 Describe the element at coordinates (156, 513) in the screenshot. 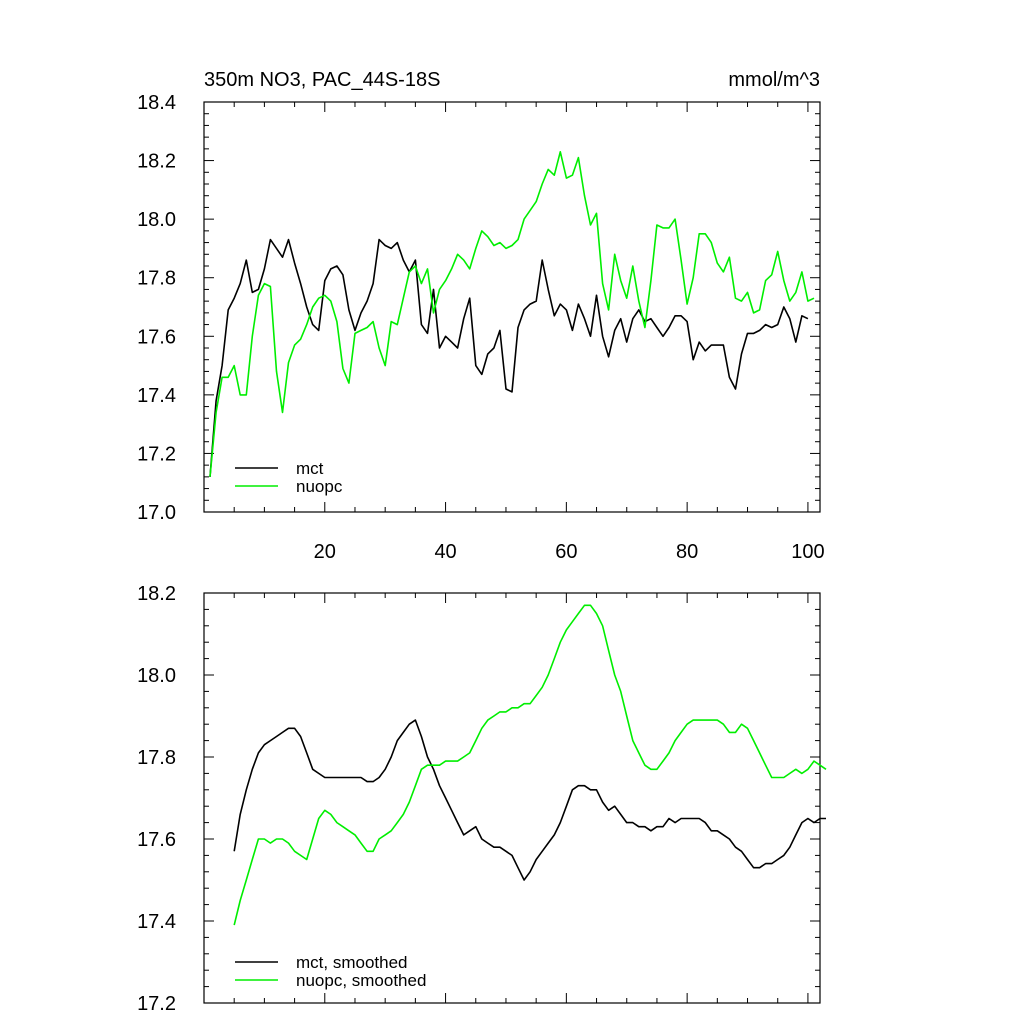

I see `y-tick-label: 17.0` at that location.